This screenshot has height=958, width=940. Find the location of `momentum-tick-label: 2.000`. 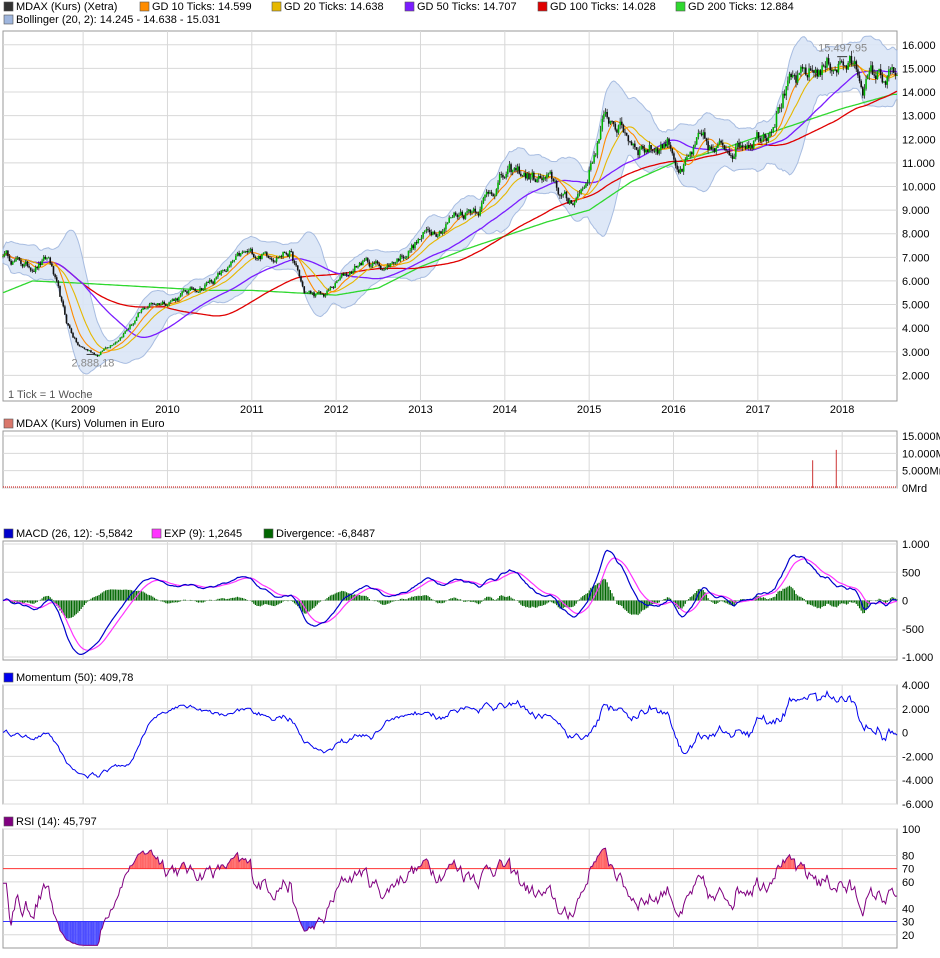

momentum-tick-label: 2.000 is located at coordinates (916, 710).